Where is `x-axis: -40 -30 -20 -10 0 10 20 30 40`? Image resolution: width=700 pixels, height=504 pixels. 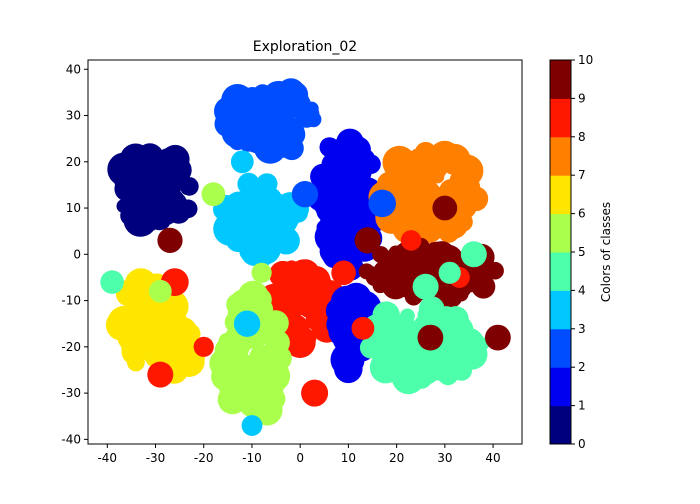 x-axis: -40 -30 -20 -10 0 10 20 30 40 is located at coordinates (299, 454).